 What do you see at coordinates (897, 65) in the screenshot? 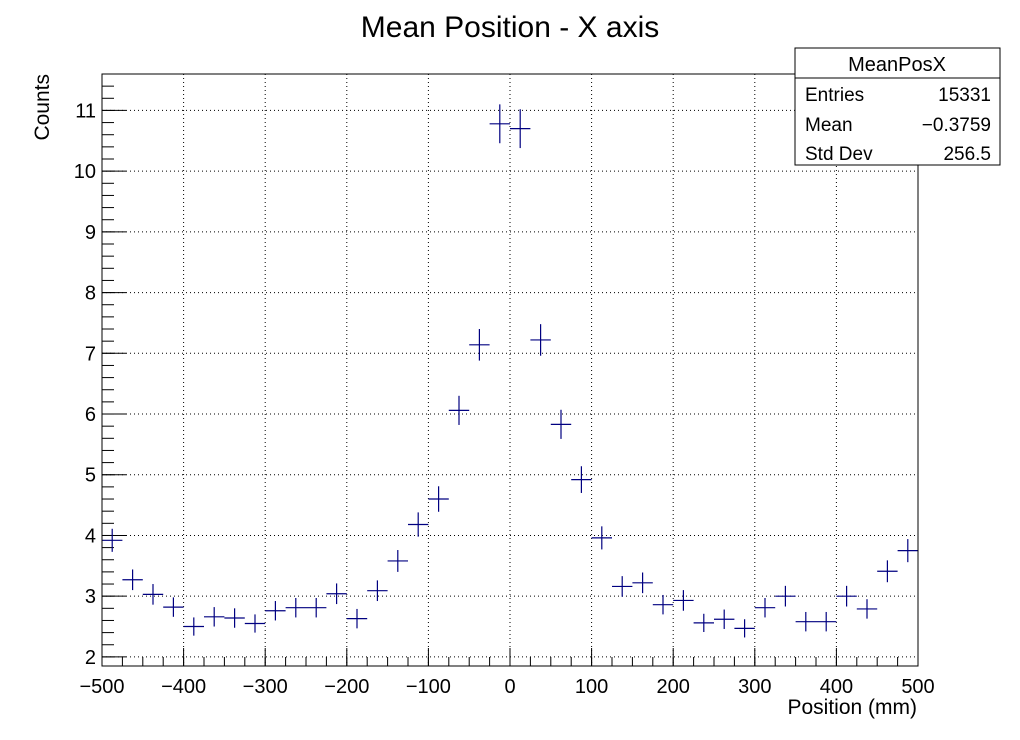
I see `stats-box-title: MeanPosX` at bounding box center [897, 65].